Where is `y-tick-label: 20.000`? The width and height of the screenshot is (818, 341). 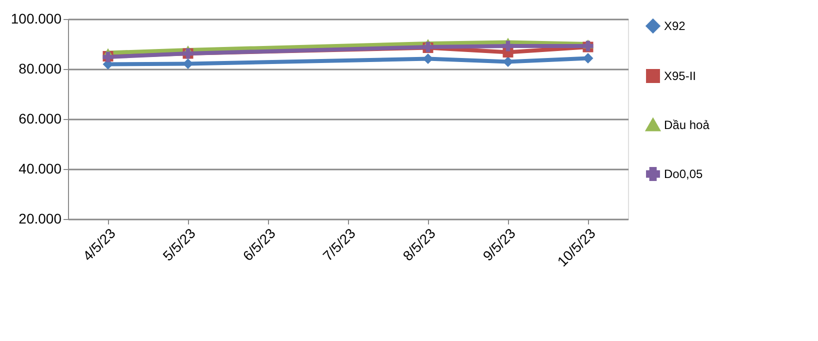 y-tick-label: 20.000 is located at coordinates (40, 218).